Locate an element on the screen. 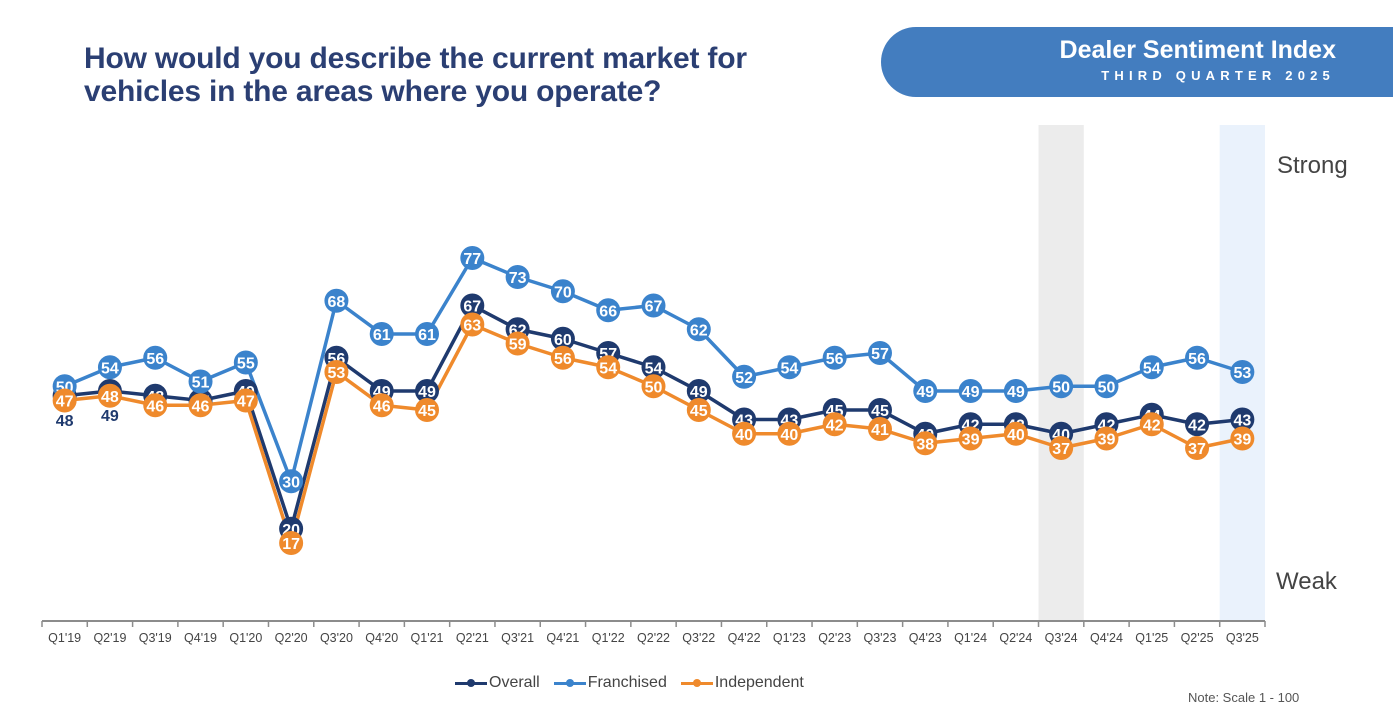 This screenshot has width=1393, height=728. legend: Overall Franchised Independent is located at coordinates (629, 683).